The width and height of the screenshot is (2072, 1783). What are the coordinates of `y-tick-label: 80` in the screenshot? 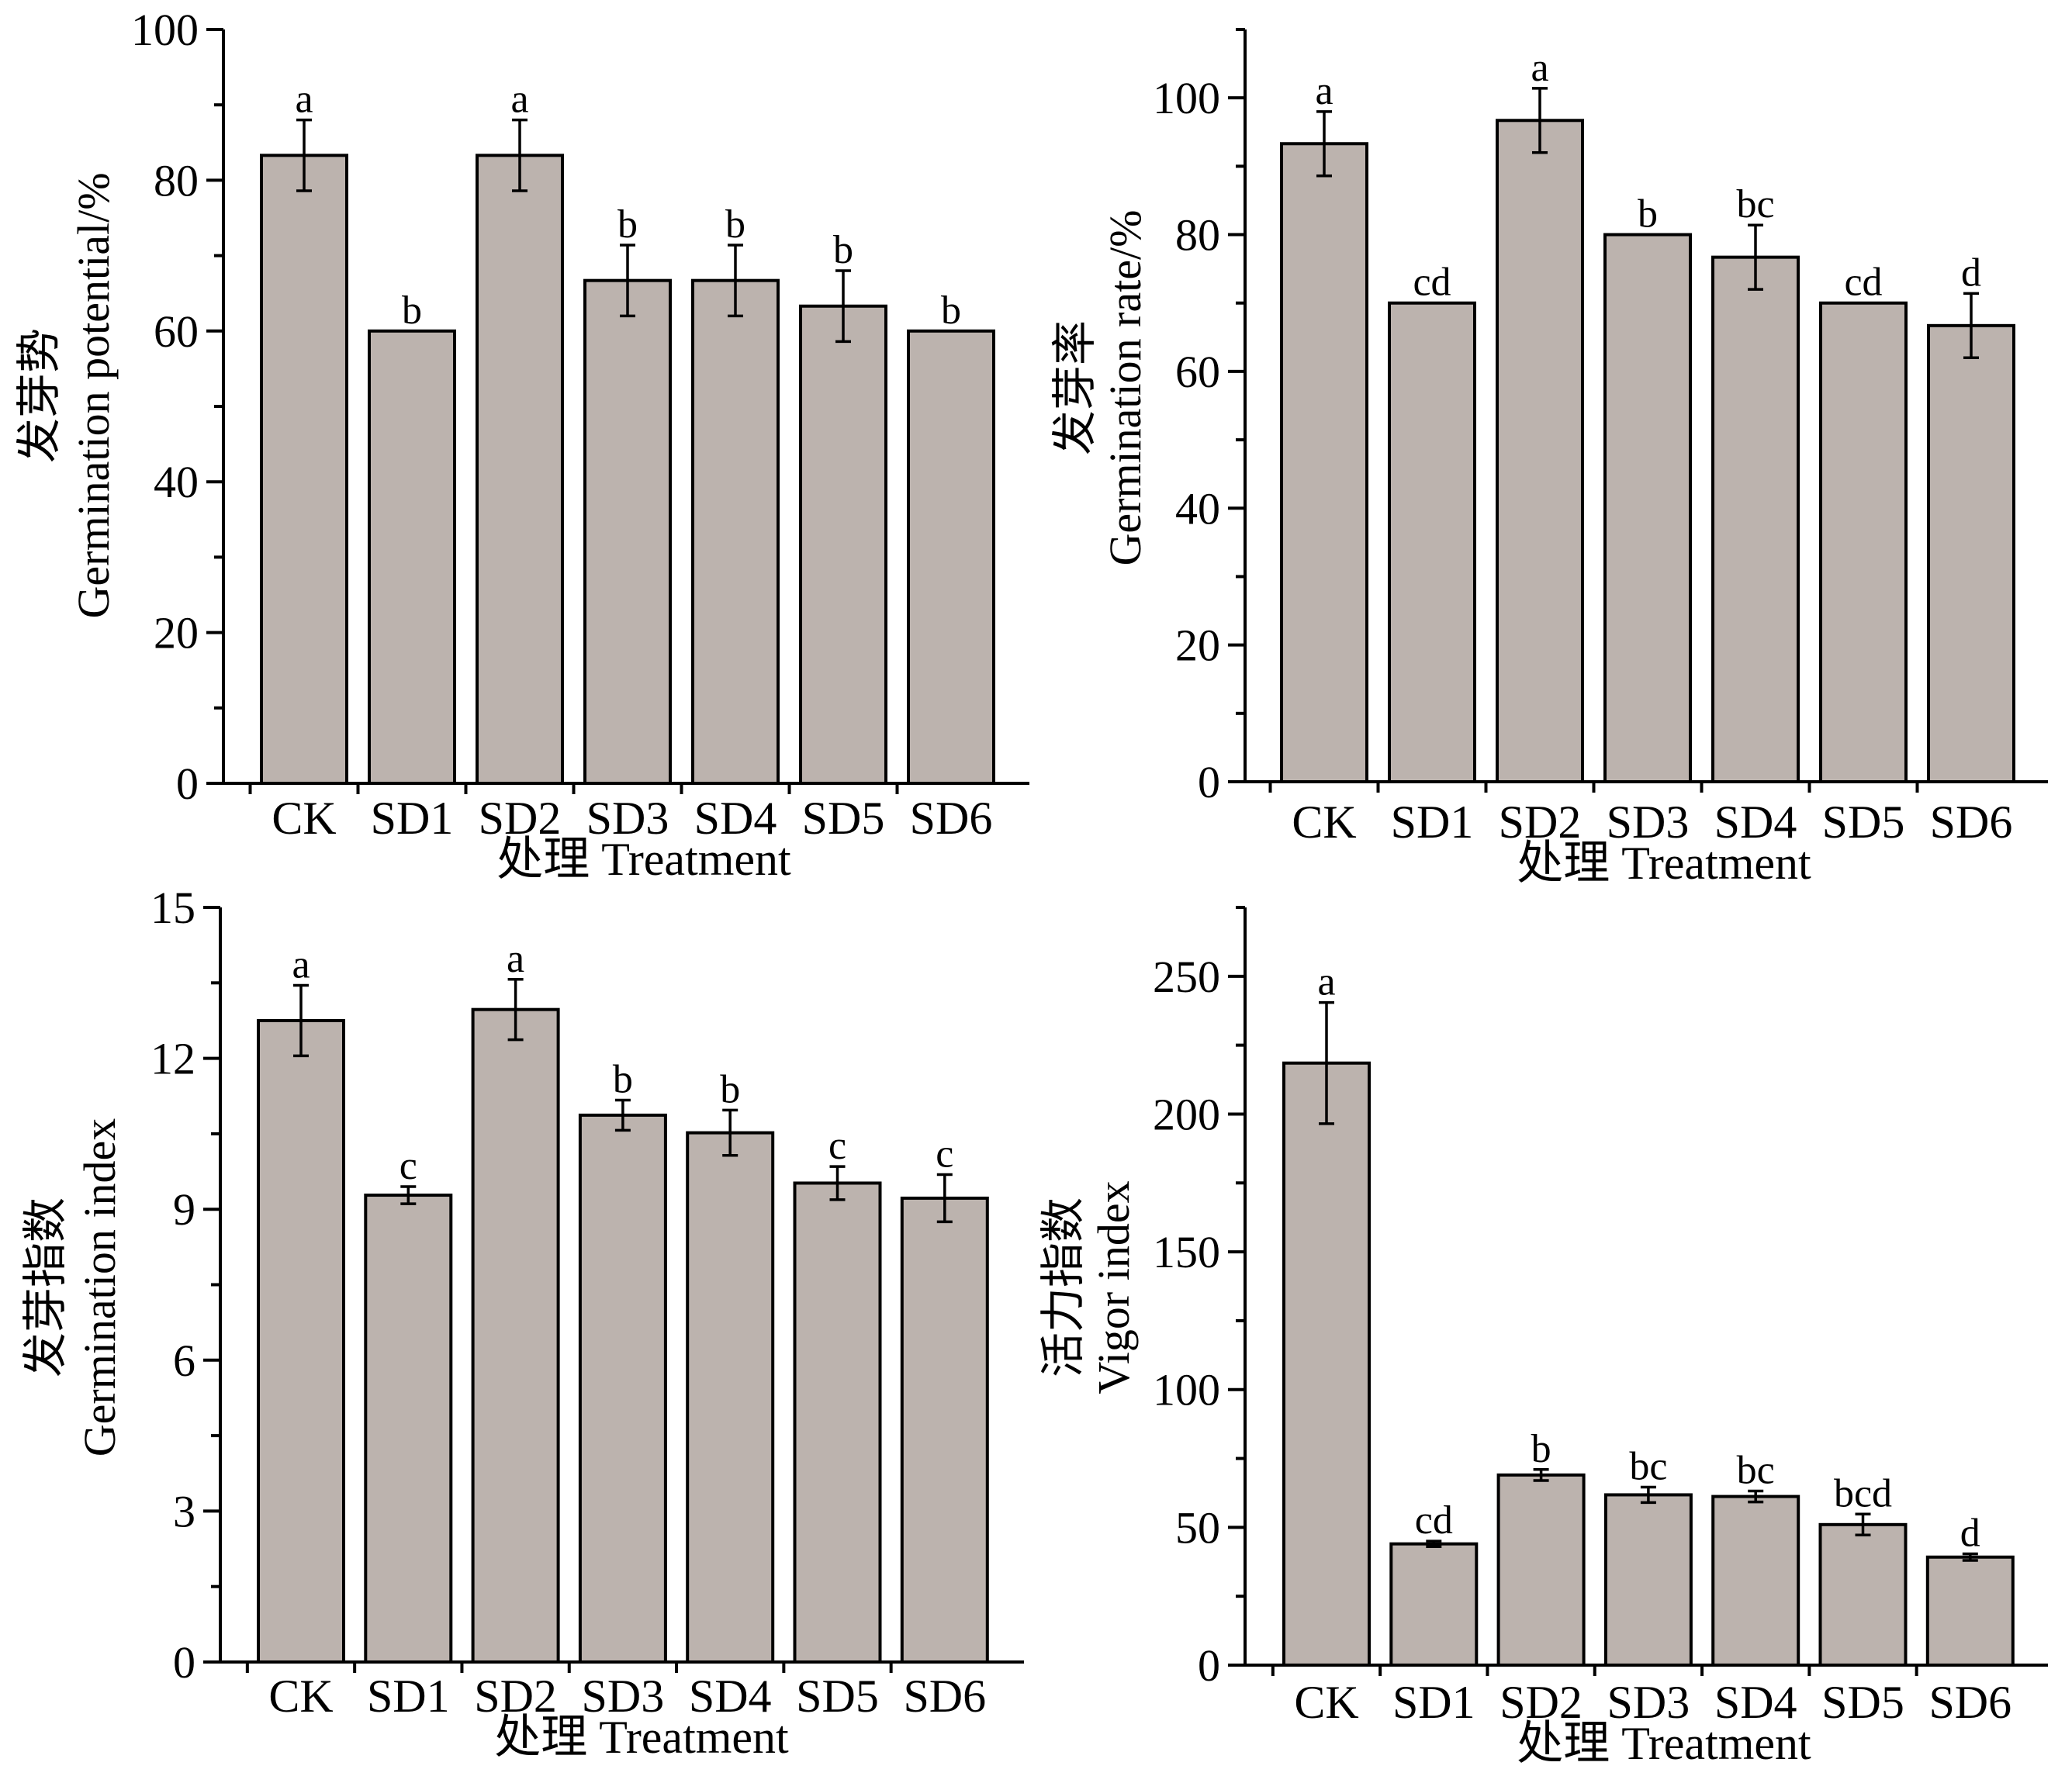 It's located at (176, 180).